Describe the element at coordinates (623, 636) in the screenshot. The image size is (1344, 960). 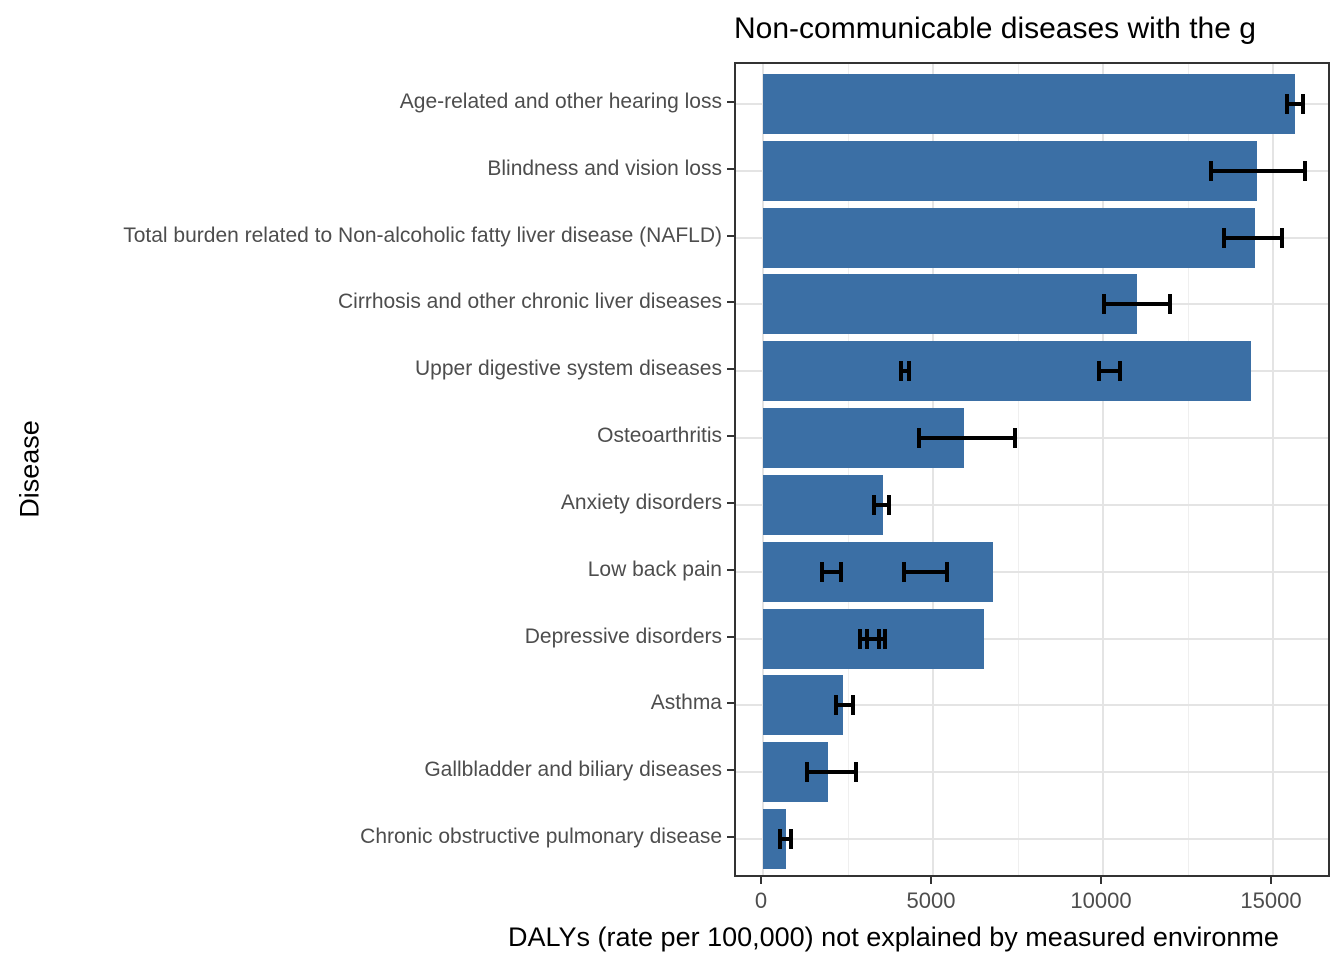
I see `category-label: Depressive disorders` at that location.